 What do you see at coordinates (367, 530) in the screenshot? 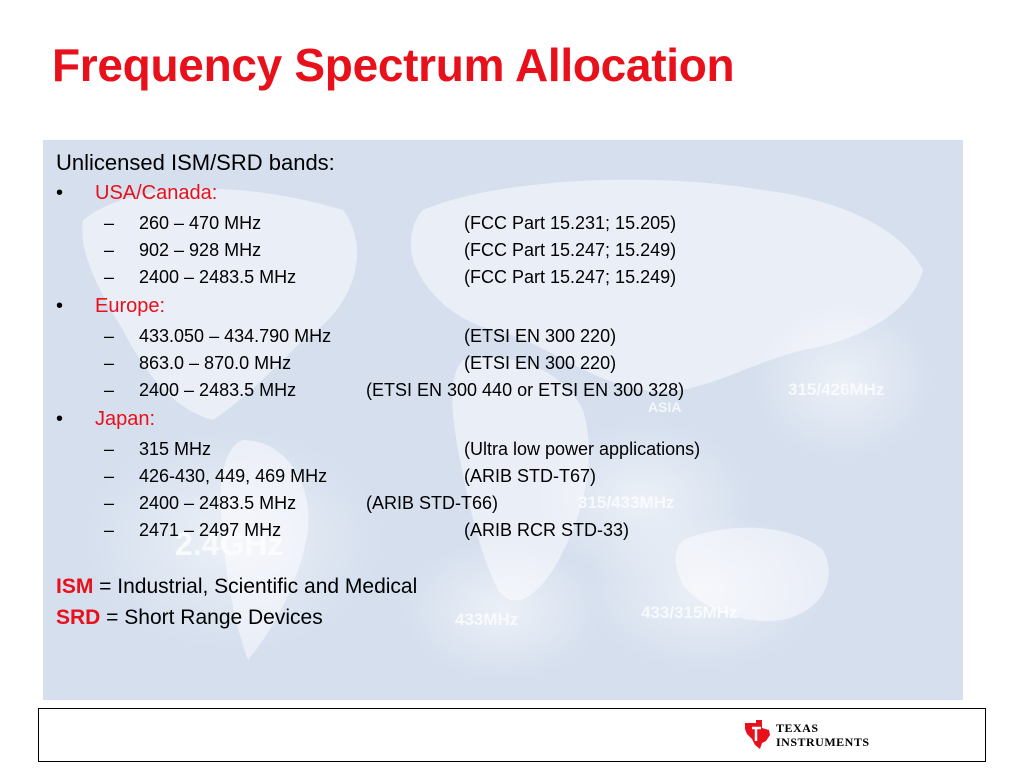
I see `band-row: –2471 – 2497 MHz (ARIB RCR STD-33)` at bounding box center [367, 530].